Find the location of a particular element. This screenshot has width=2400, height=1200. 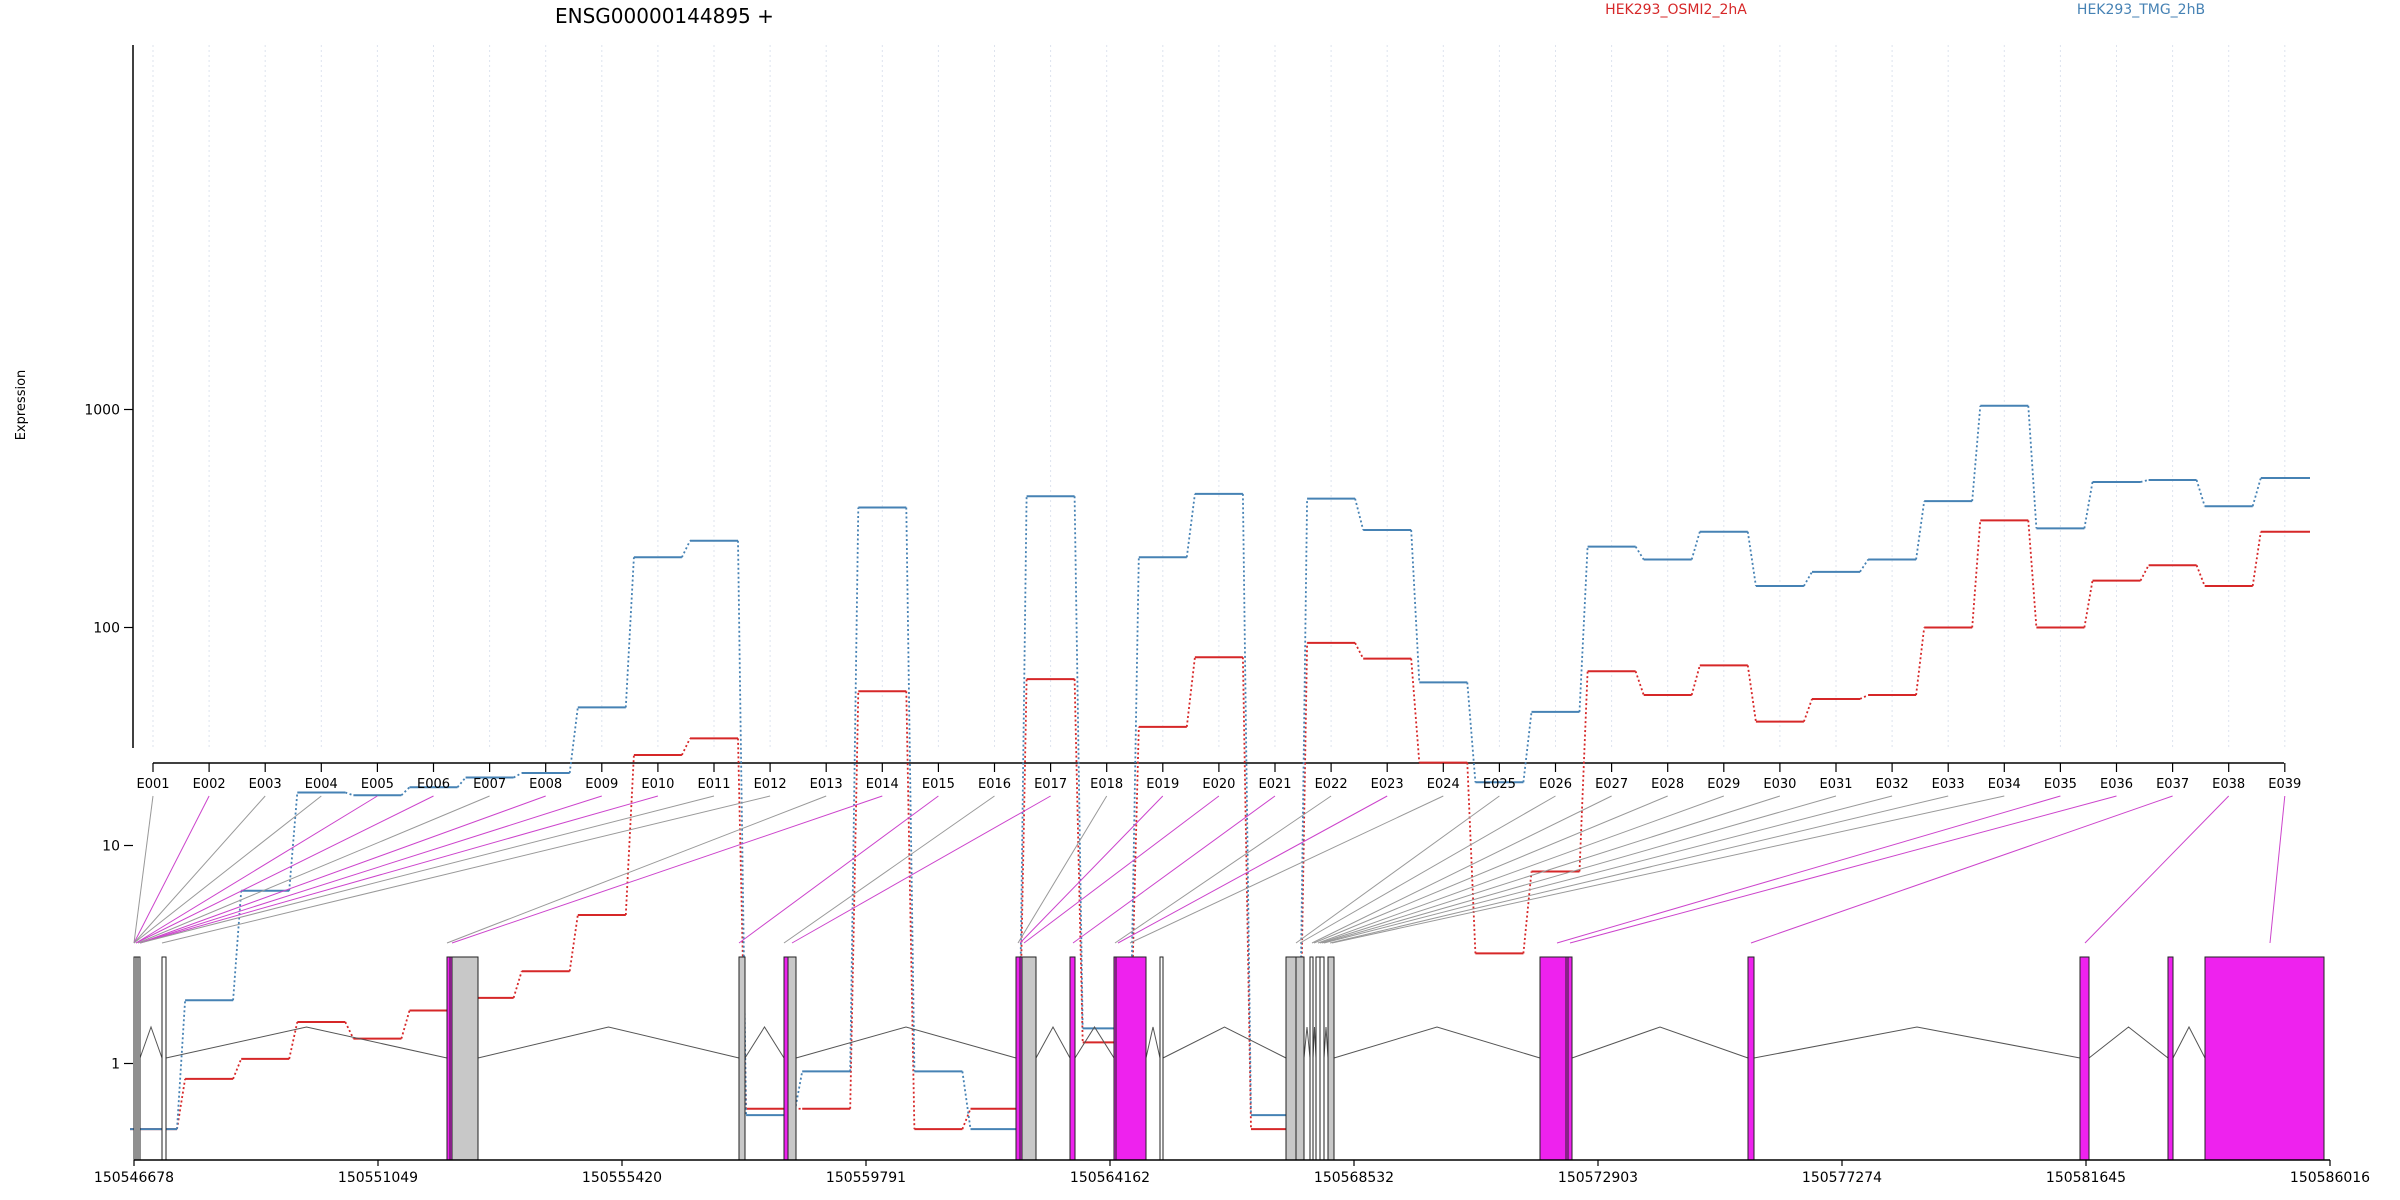

x-tick-label-E035: E035 is located at coordinates (2060, 784).